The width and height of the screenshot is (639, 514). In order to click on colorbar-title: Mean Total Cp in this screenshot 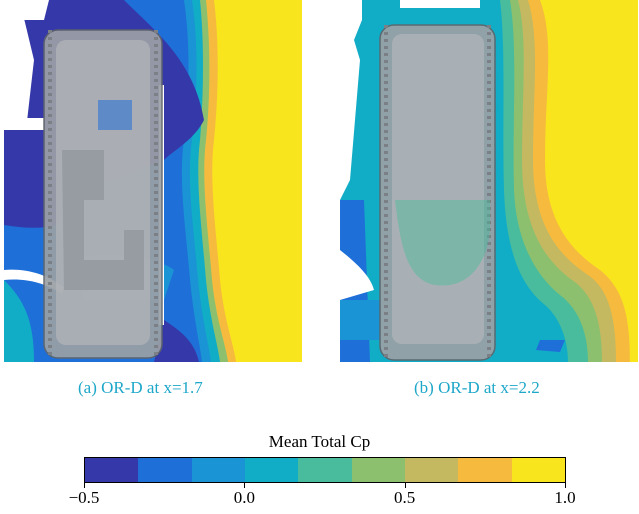, I will do `click(319, 441)`.